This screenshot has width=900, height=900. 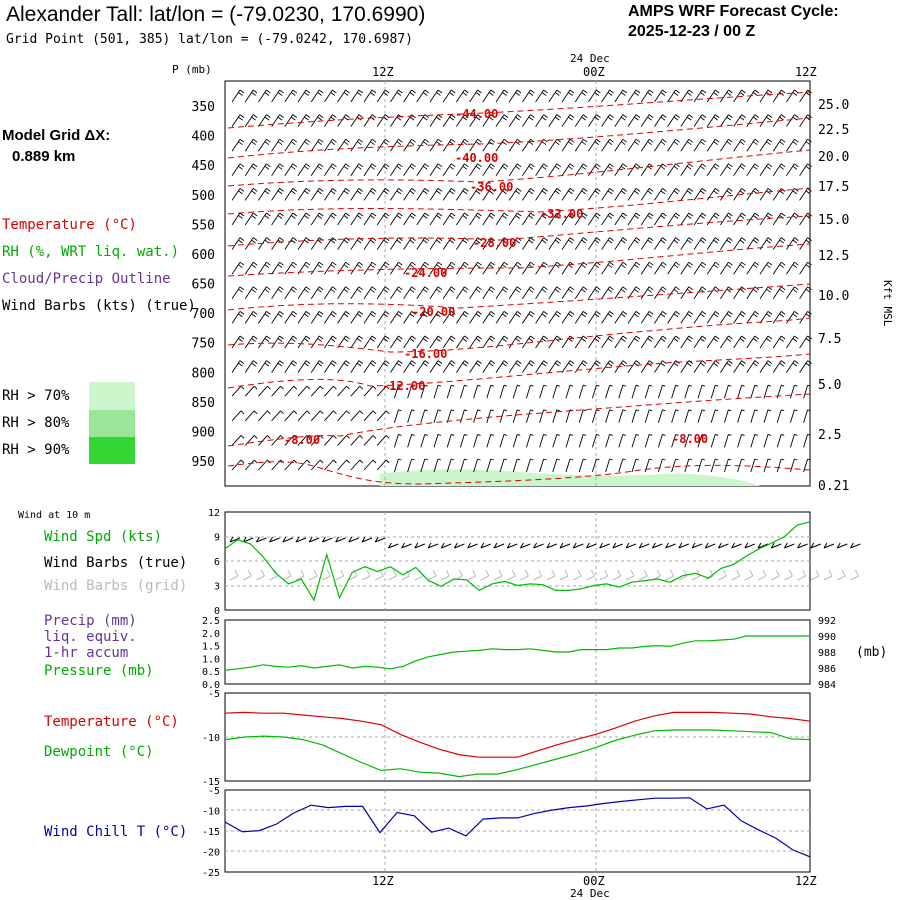 I want to click on wind-barb-r0c23, so click(x=541, y=96).